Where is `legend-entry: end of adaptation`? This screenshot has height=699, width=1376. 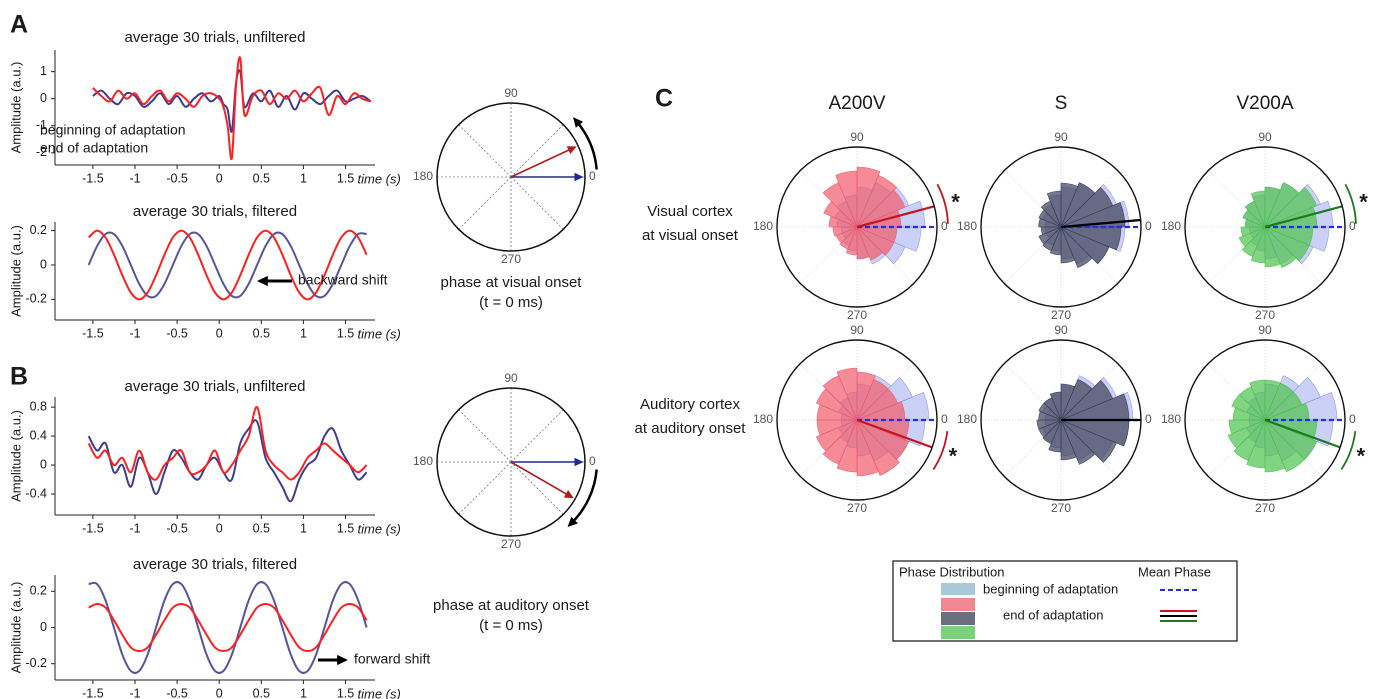 legend-entry: end of adaptation is located at coordinates (94, 148).